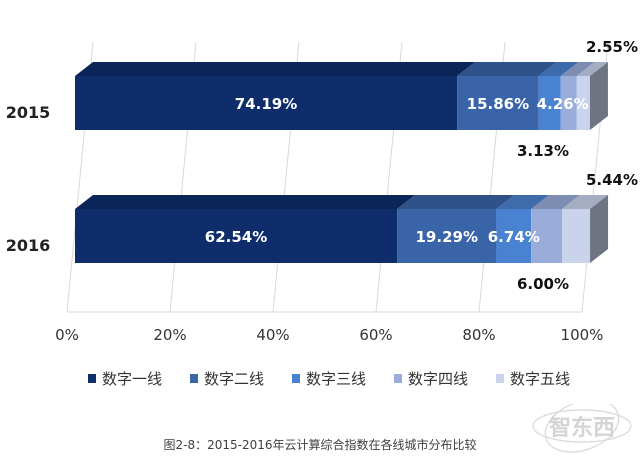 This screenshot has height=463, width=640. I want to click on data-label: 19.29%, so click(447, 237).